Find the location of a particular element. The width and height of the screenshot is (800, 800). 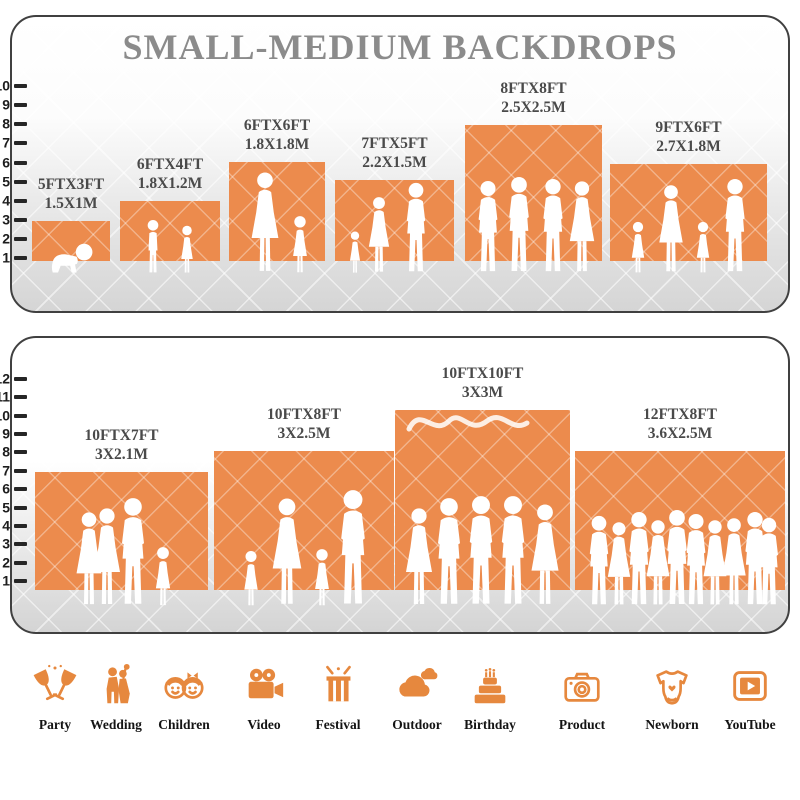

backdrop-size-label: 10FTX10FT 3X3M is located at coordinates (483, 383).